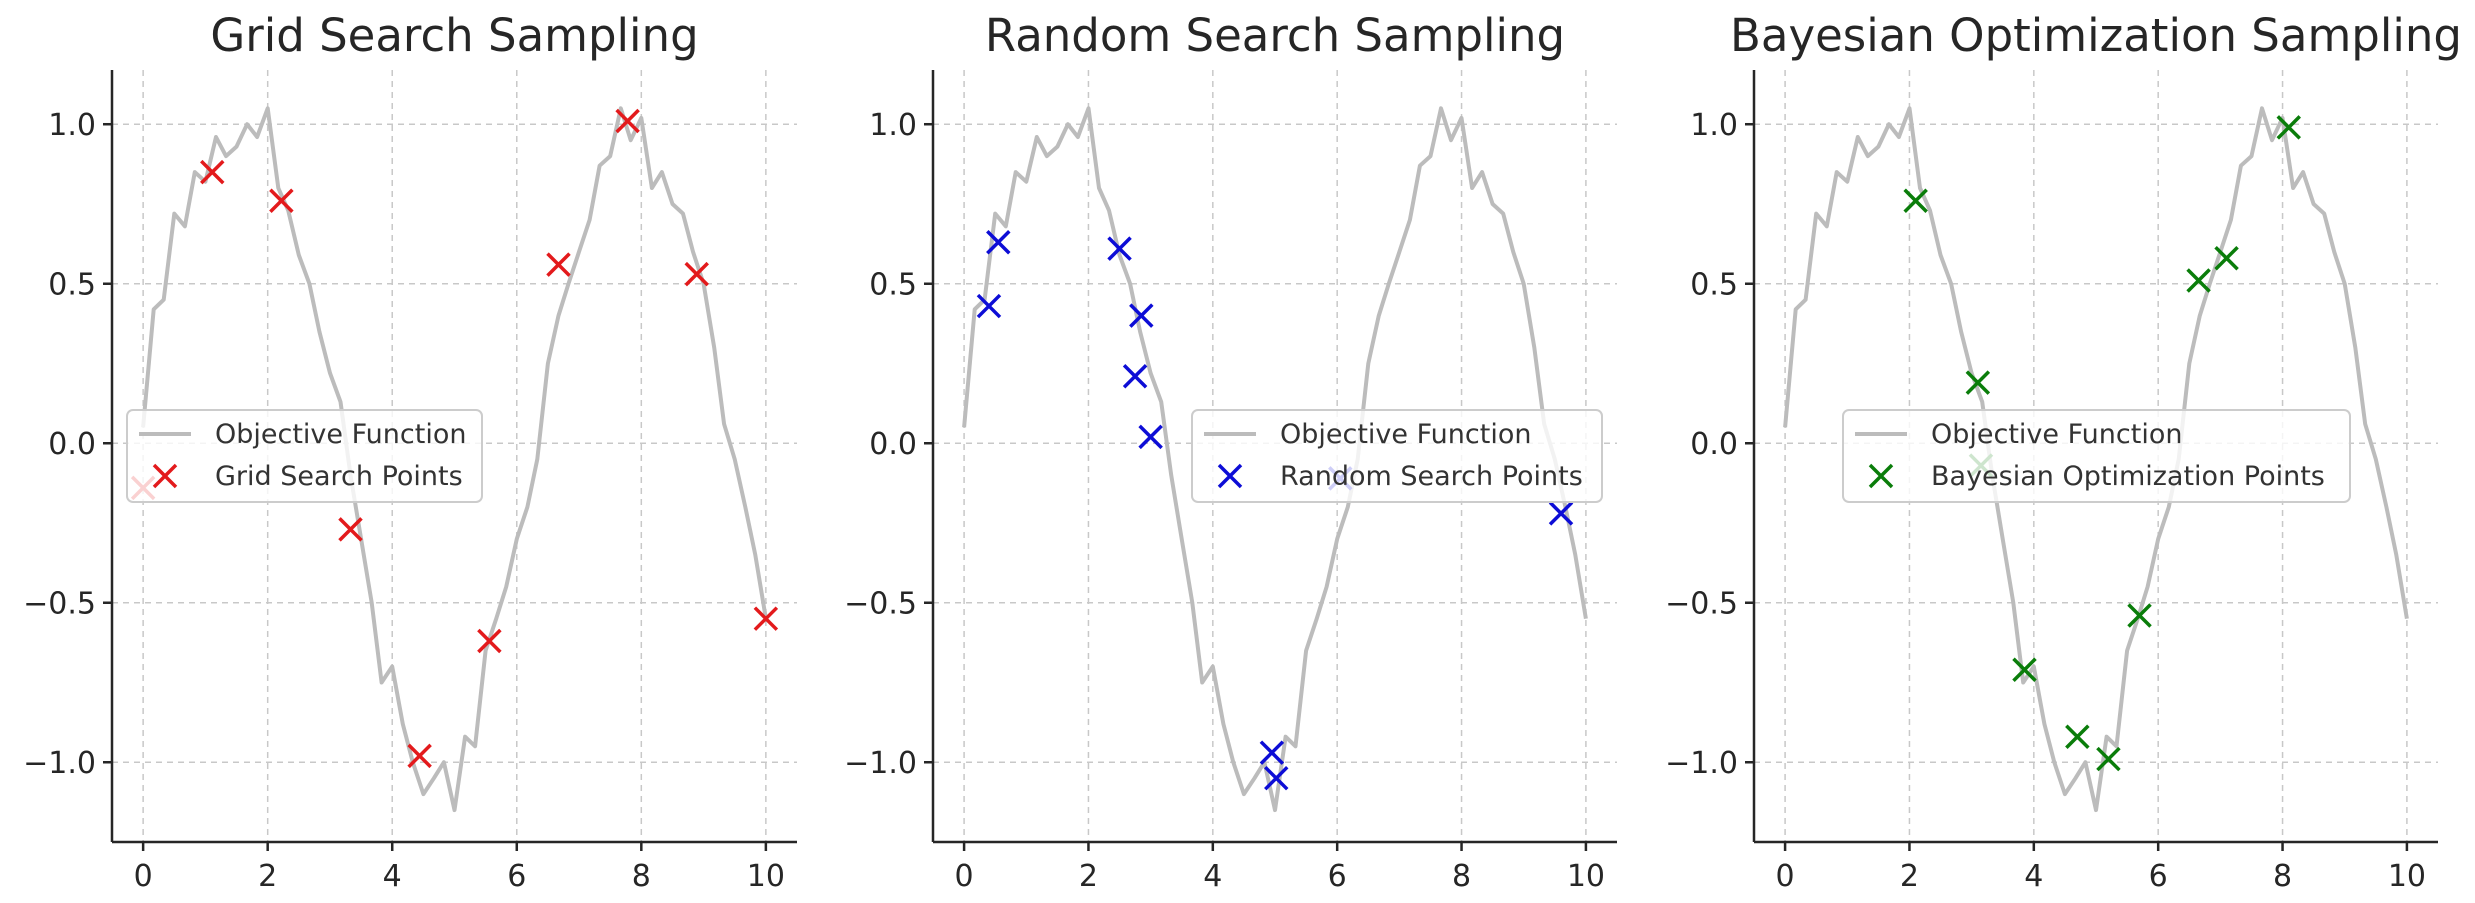 The image size is (2475, 903). What do you see at coordinates (1275, 35) in the screenshot?
I see `chart-title: Random Search Sampling` at bounding box center [1275, 35].